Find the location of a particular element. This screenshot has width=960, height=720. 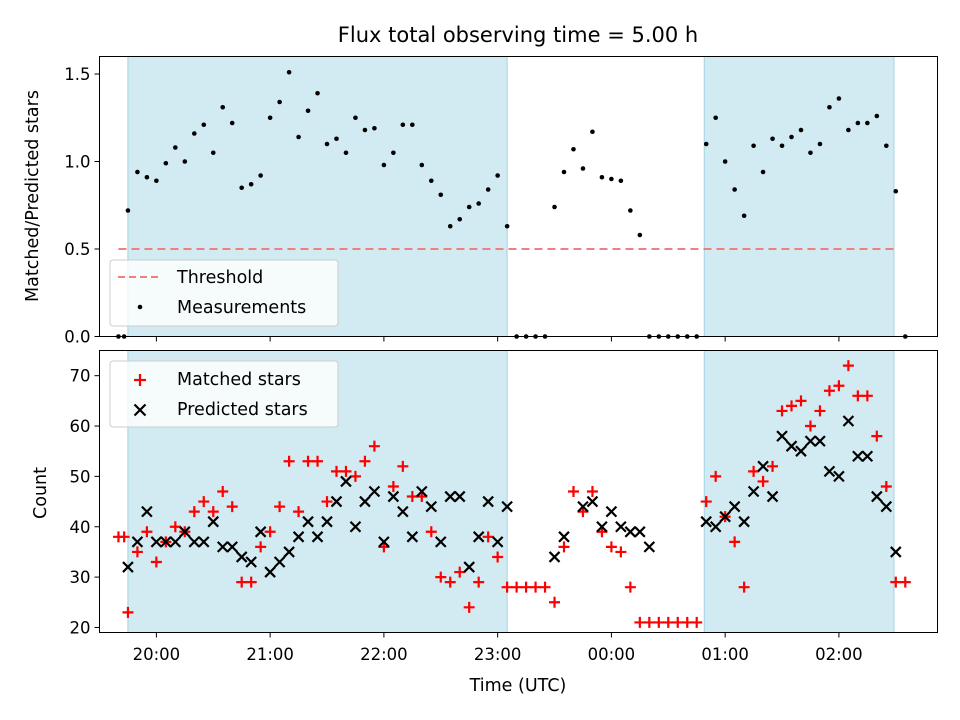

top-legend: Threshold Measurements is located at coordinates (224, 293).